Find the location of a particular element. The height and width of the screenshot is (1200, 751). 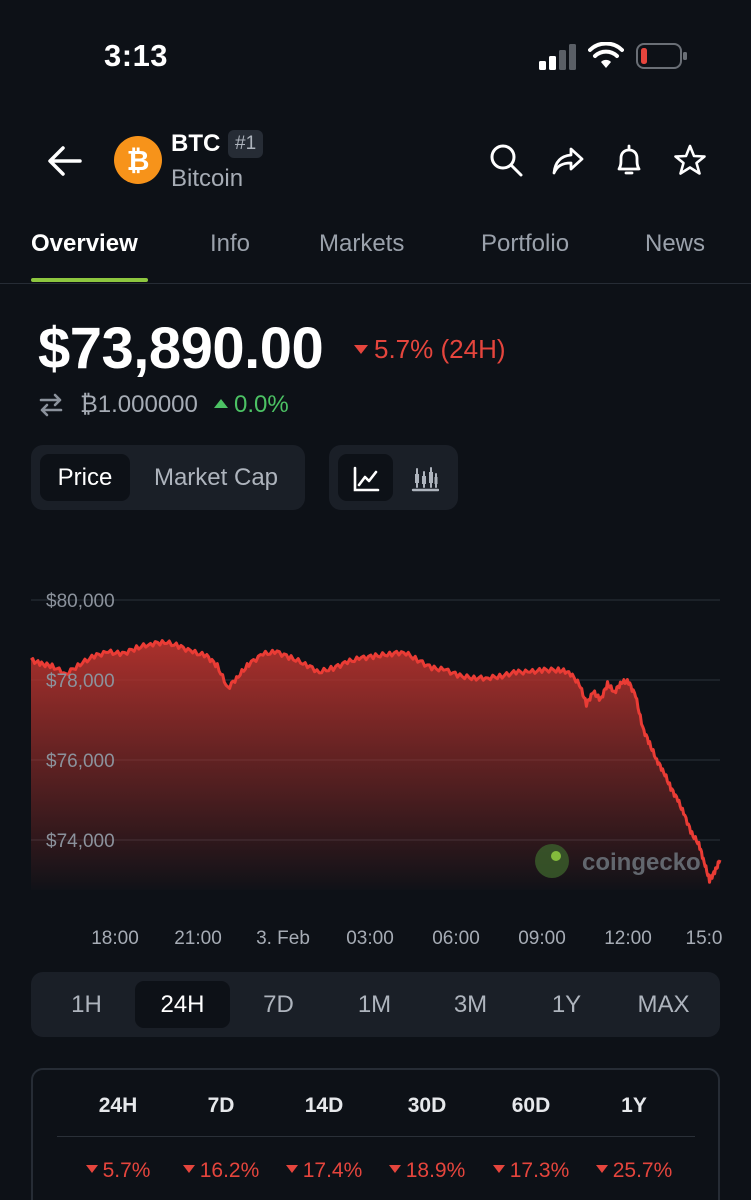

y-tick-label: $76,000 is located at coordinates (80, 761).